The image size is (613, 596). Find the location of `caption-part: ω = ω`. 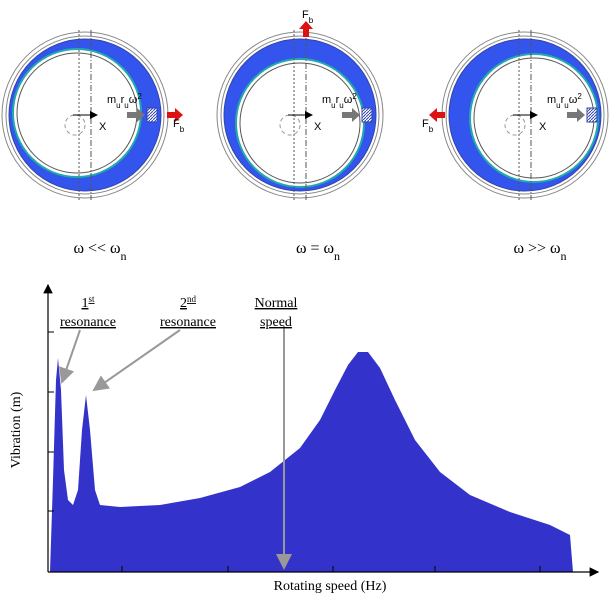

caption-part: ω = ω is located at coordinates (315, 248).